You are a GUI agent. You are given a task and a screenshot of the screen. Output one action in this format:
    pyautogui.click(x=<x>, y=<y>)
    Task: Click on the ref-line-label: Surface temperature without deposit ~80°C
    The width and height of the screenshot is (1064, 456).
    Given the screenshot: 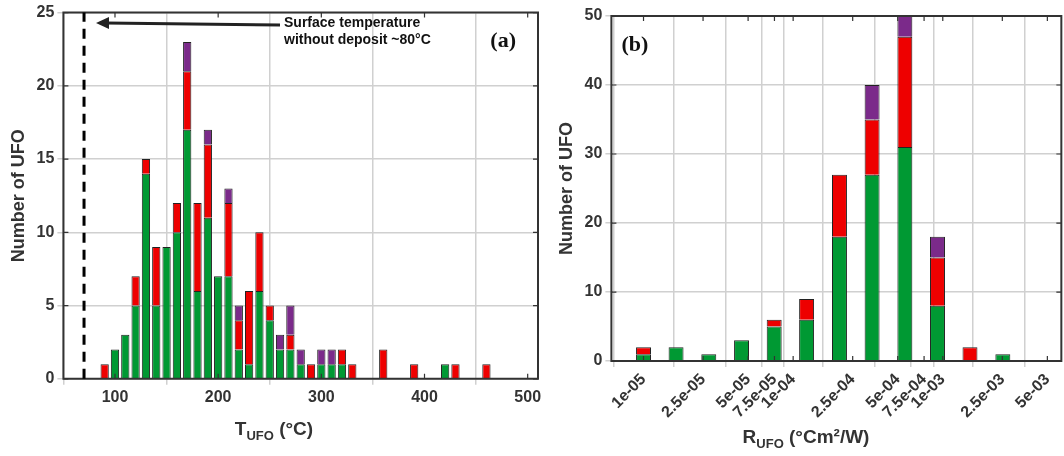 What is the action you would take?
    pyautogui.click(x=357, y=31)
    